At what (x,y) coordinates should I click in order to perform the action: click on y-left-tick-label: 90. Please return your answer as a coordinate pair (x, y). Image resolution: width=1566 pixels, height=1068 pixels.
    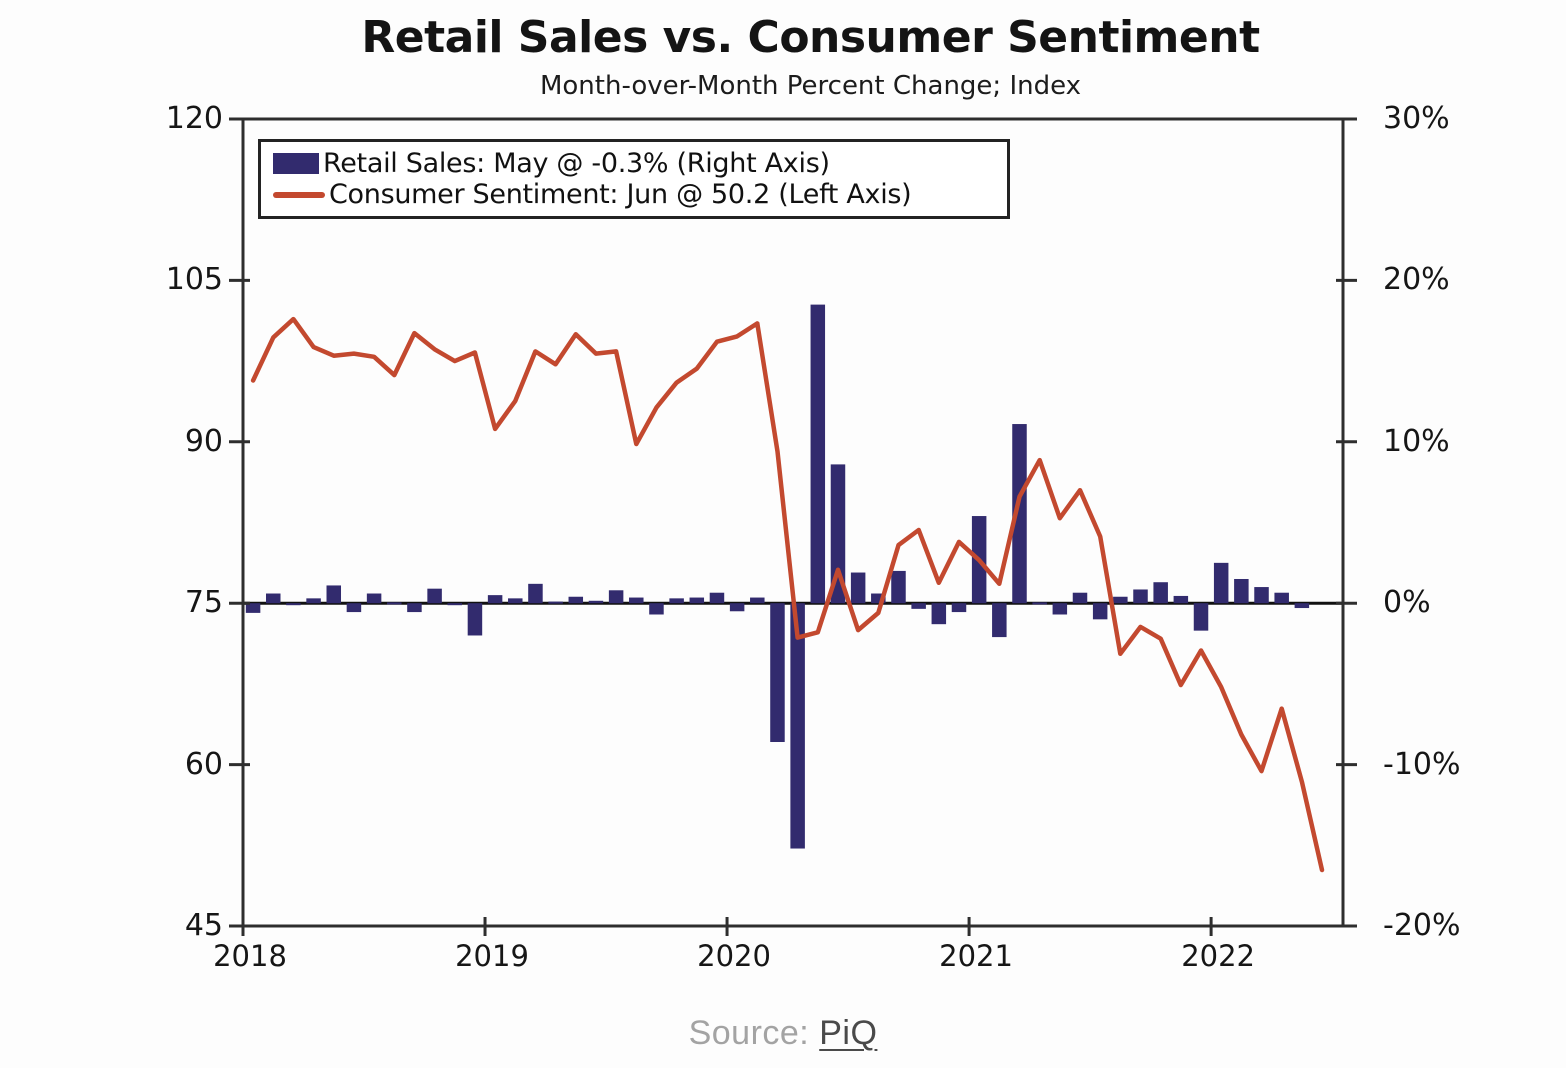
    Looking at the image, I should click on (203, 441).